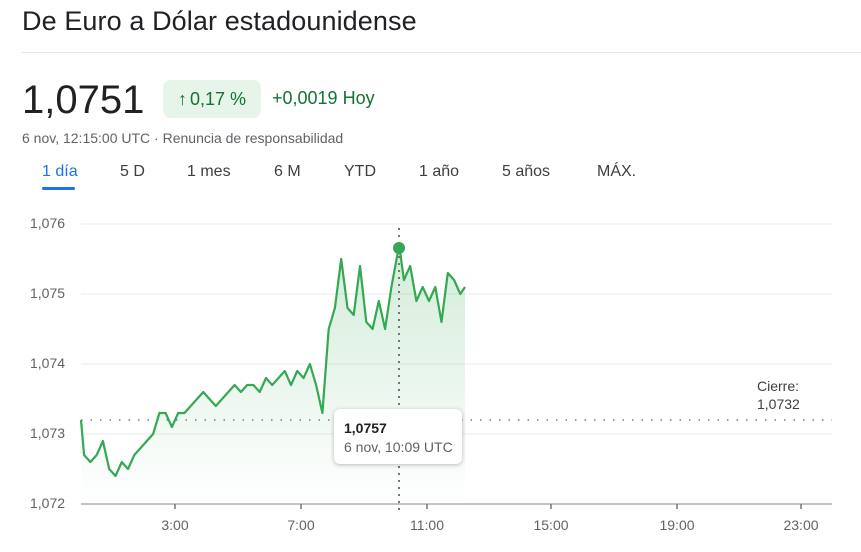 The image size is (861, 552). What do you see at coordinates (778, 386) in the screenshot?
I see `close-label: Cierre:` at bounding box center [778, 386].